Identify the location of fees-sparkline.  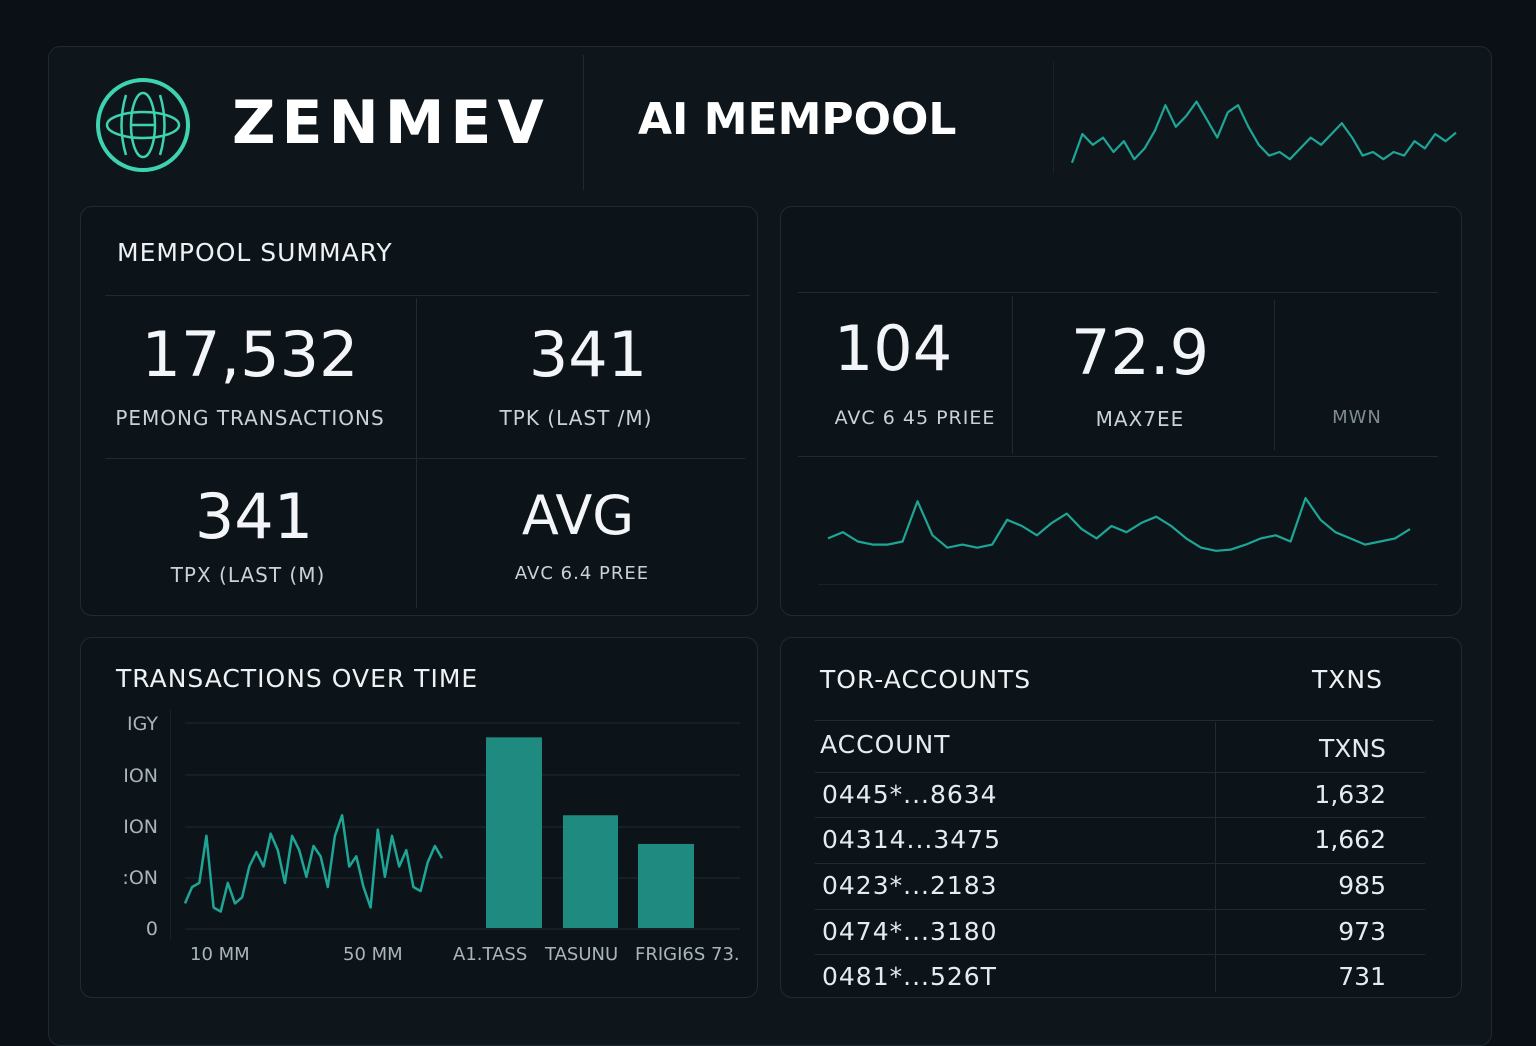
(1119, 524).